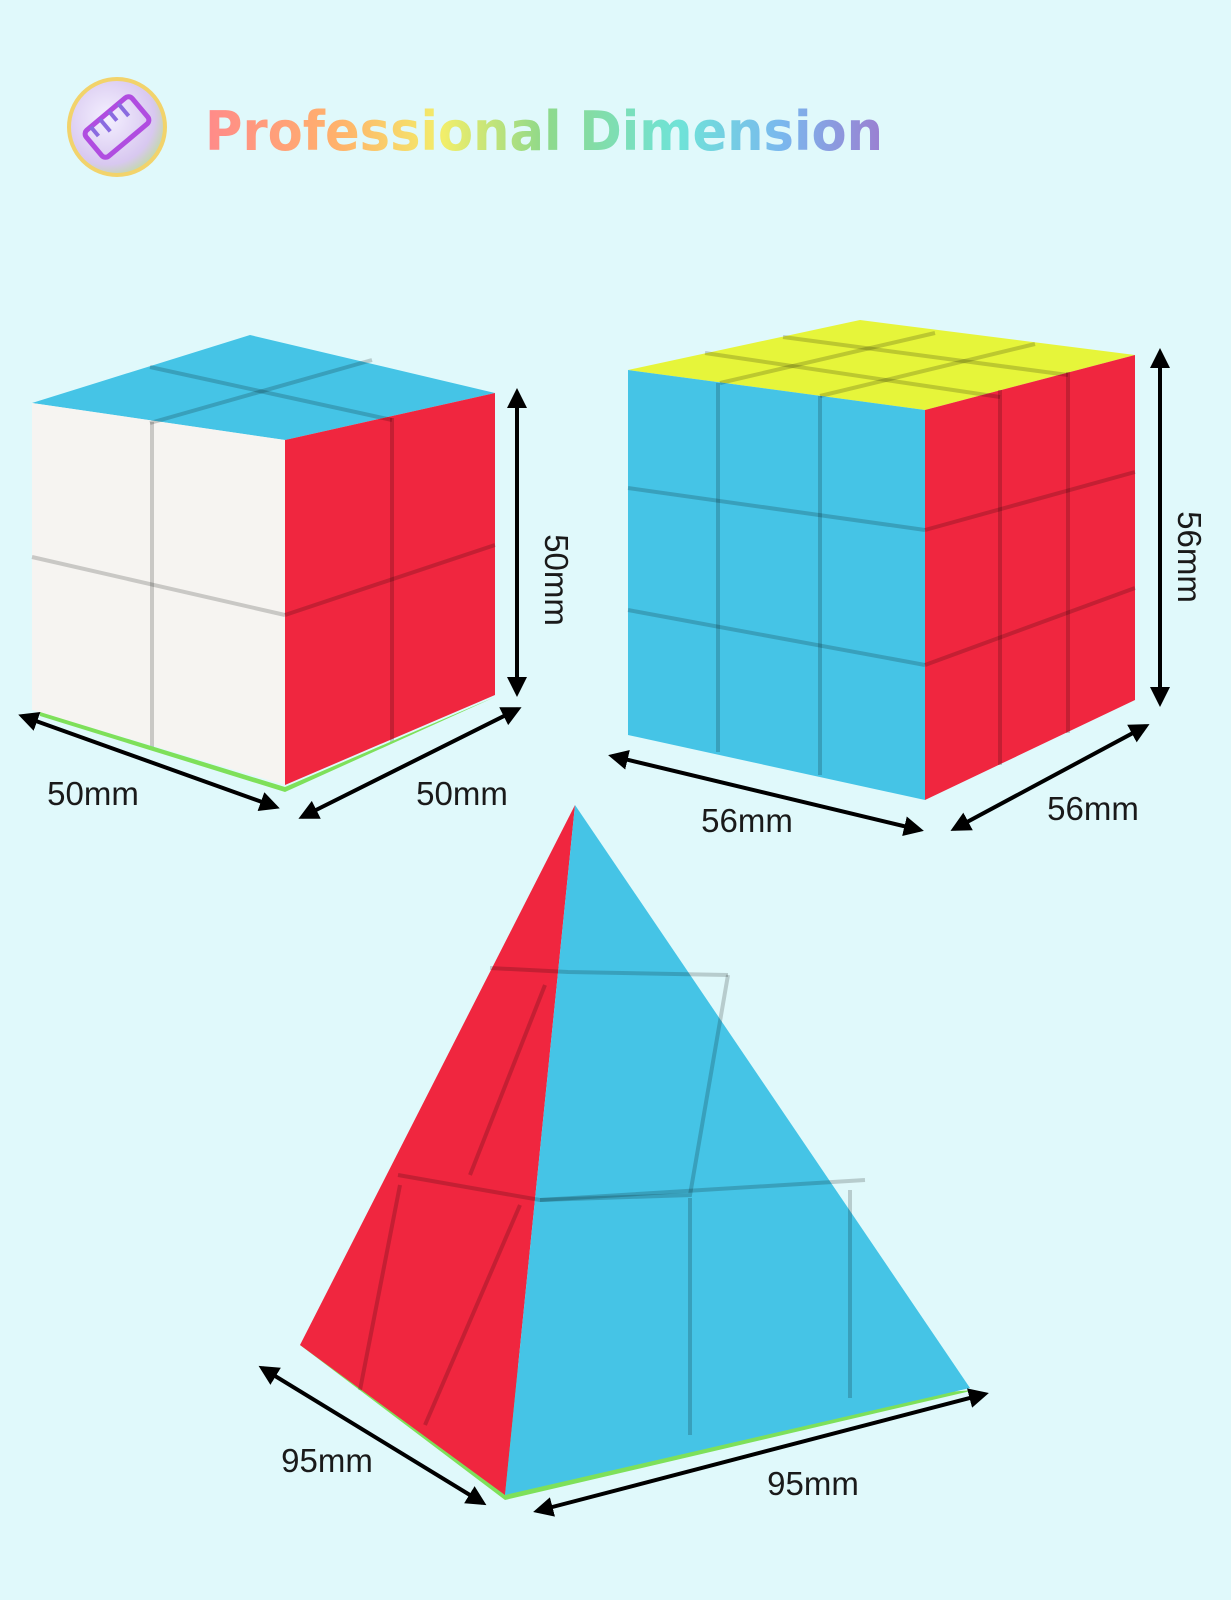  I want to click on cube-2x2-depth-label: 50mm, so click(462, 793).